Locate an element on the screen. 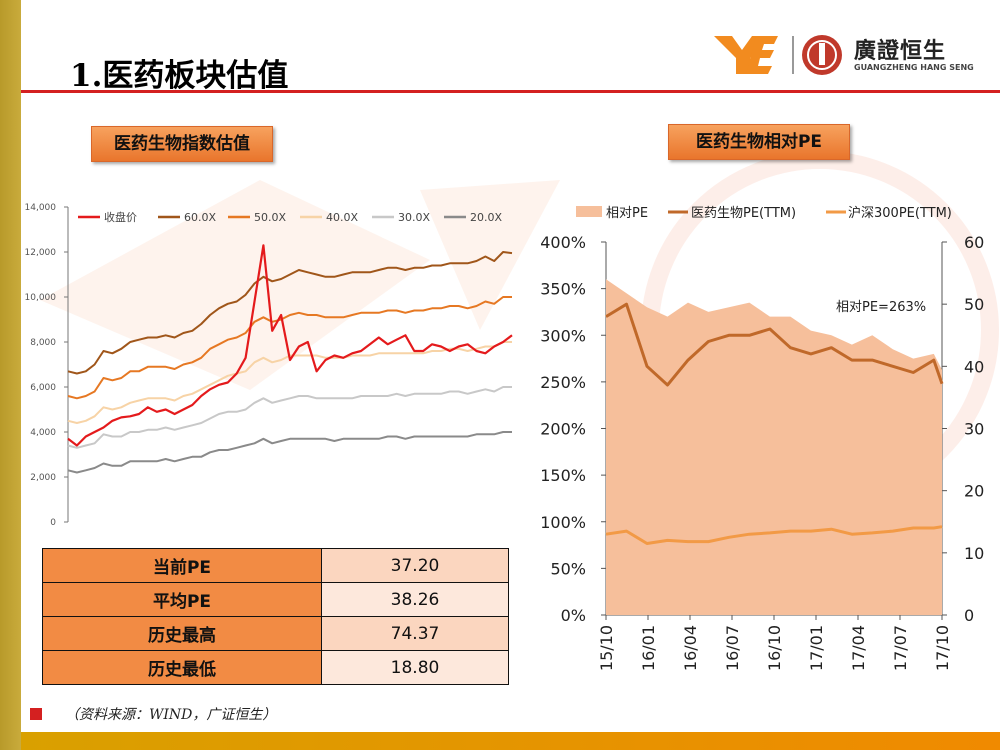 The width and height of the screenshot is (1000, 750). series-line-20.0X is located at coordinates (289, 452).